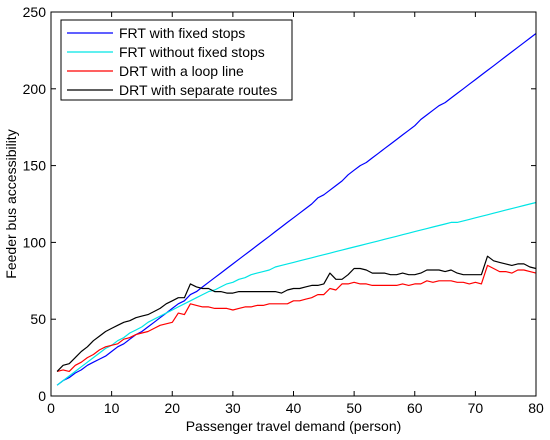 The width and height of the screenshot is (550, 440). What do you see at coordinates (181, 71) in the screenshot?
I see `legend-label-3: DRT with a loop line` at bounding box center [181, 71].